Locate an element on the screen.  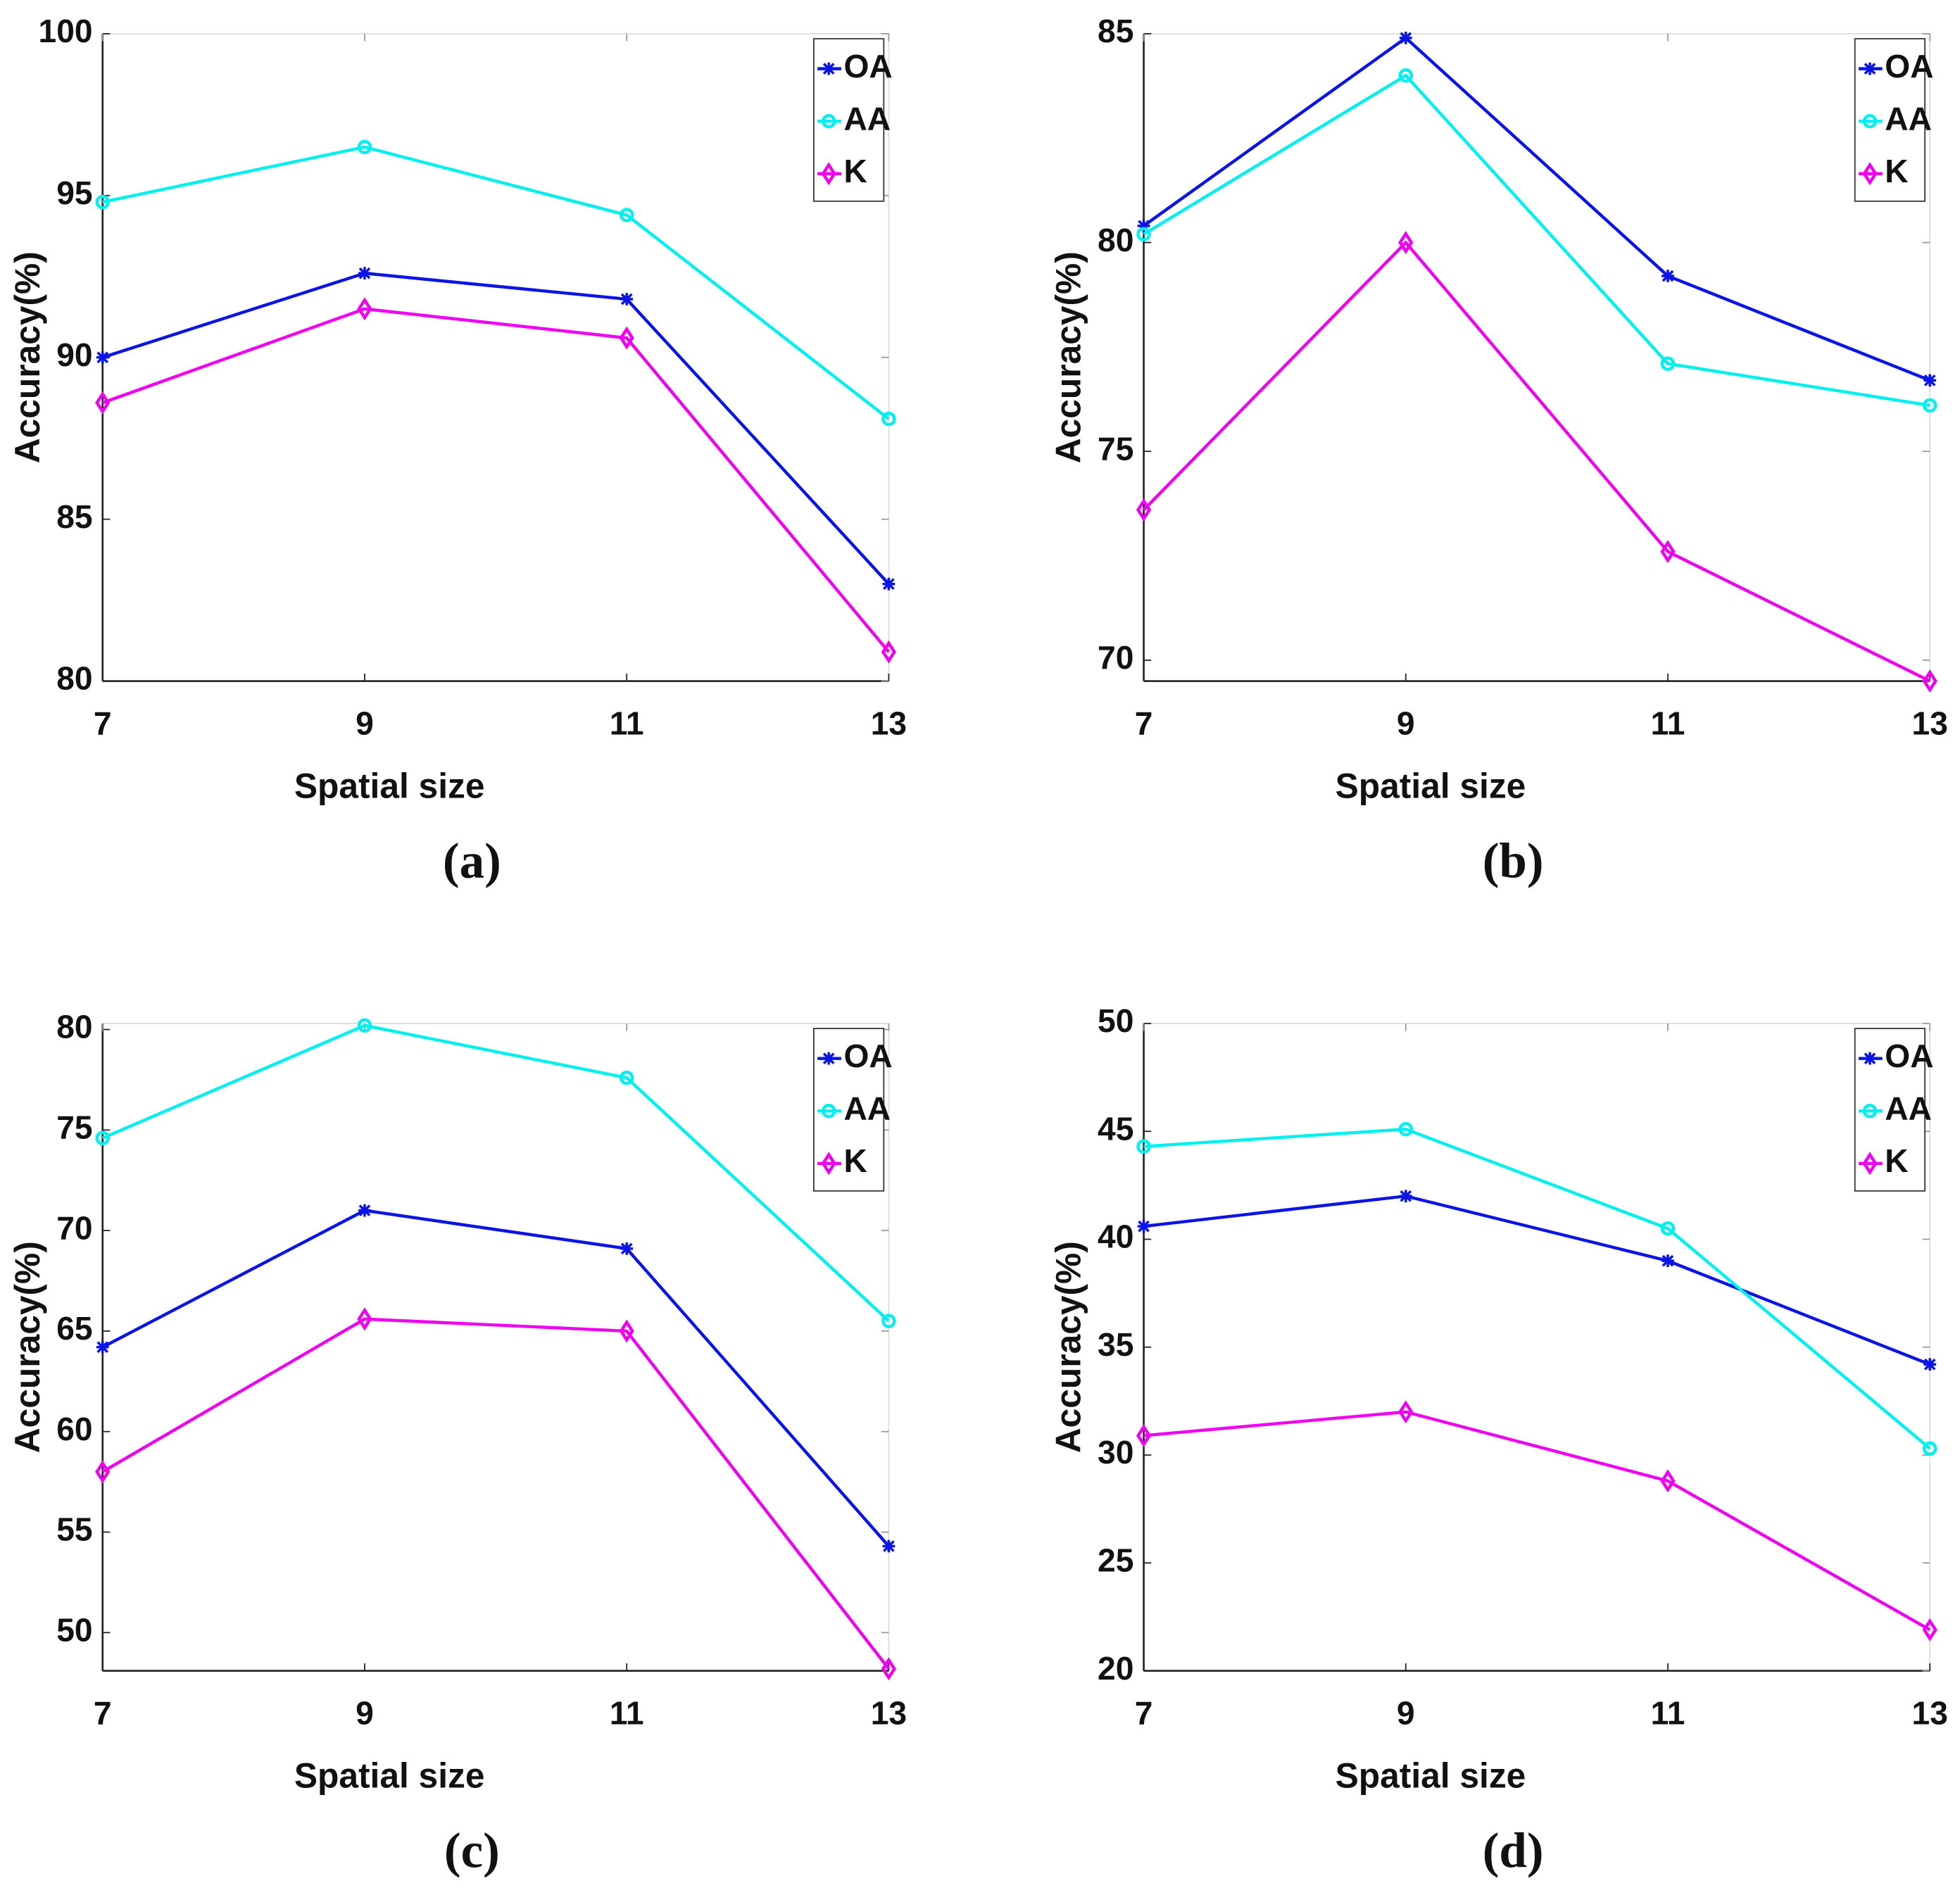
caption: (c) is located at coordinates (472, 1851).